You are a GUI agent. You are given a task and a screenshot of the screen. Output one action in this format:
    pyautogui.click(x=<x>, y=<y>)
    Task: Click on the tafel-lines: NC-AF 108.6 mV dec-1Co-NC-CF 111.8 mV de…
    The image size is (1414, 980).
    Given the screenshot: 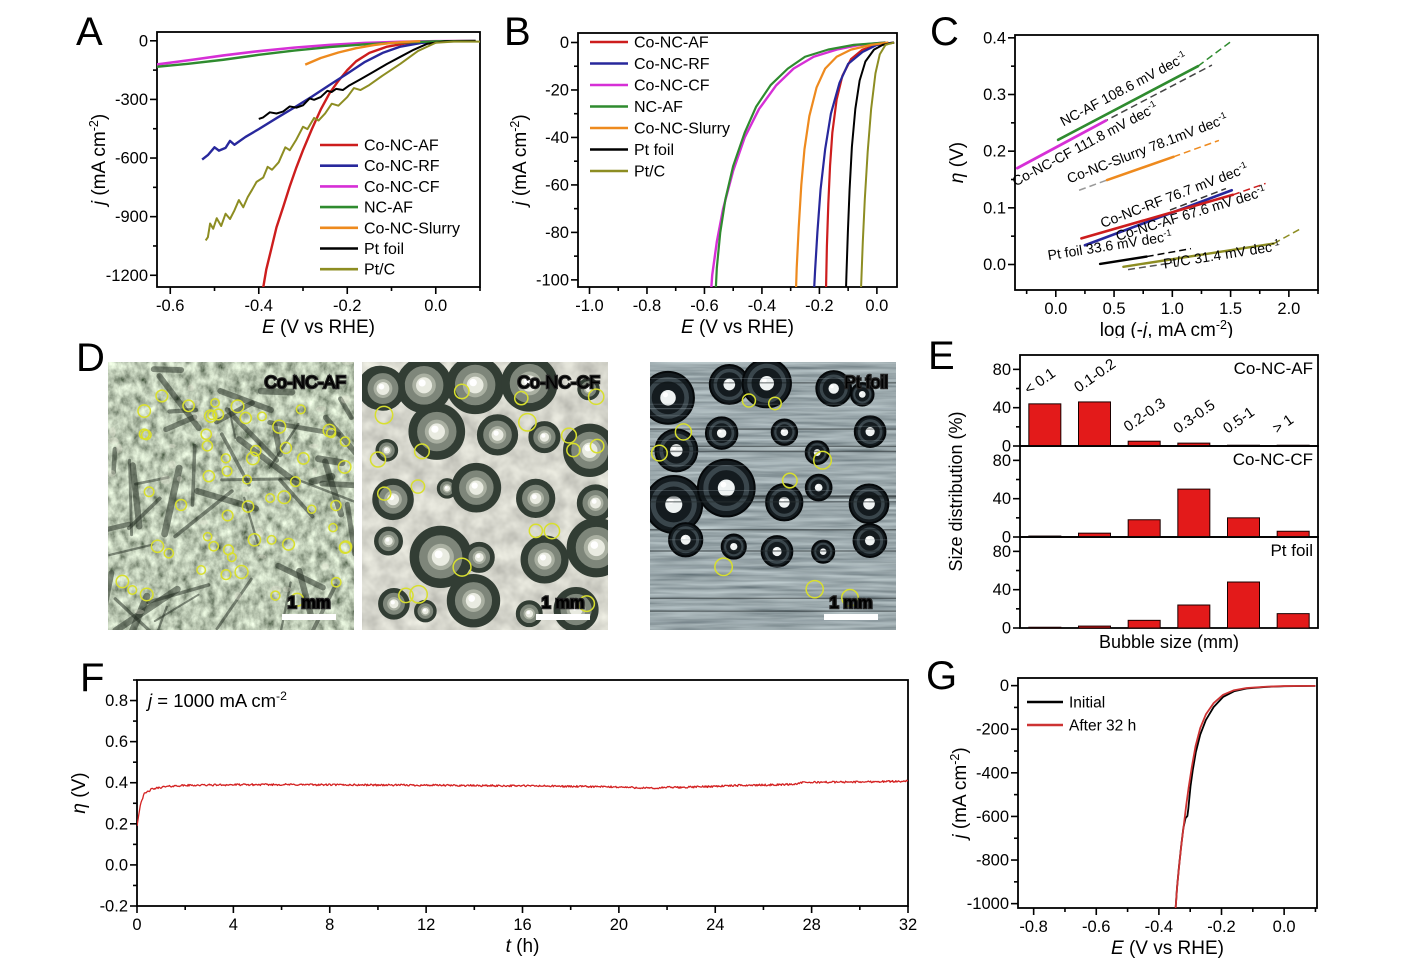 What is the action you would take?
    pyautogui.click(x=1155, y=156)
    